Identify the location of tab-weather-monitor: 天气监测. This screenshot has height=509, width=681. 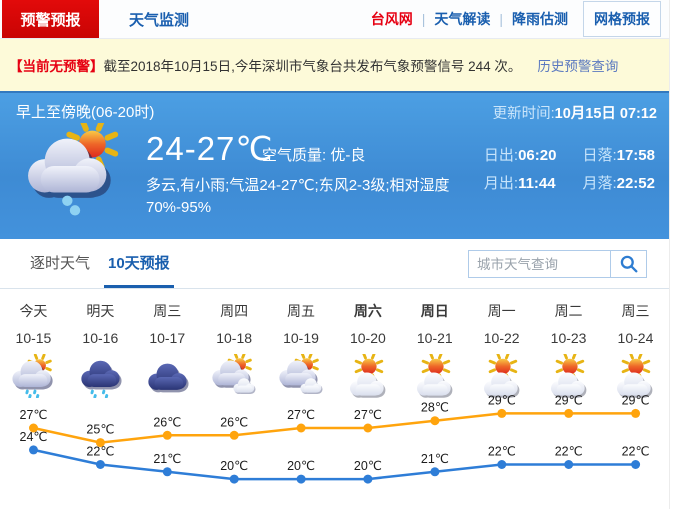
(159, 20).